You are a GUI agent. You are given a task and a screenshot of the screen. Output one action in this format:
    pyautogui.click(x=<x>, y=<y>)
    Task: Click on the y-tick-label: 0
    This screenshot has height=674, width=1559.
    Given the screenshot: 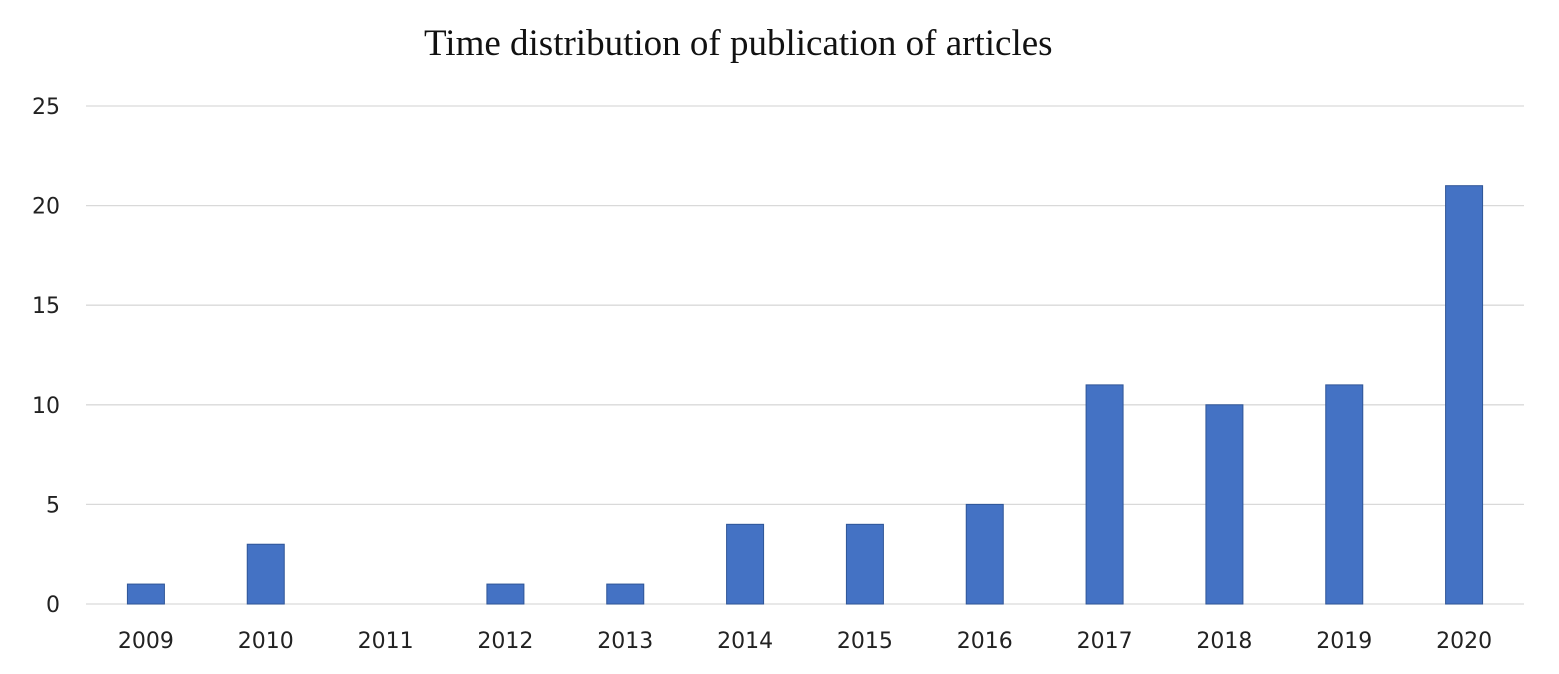 What is the action you would take?
    pyautogui.click(x=53, y=605)
    